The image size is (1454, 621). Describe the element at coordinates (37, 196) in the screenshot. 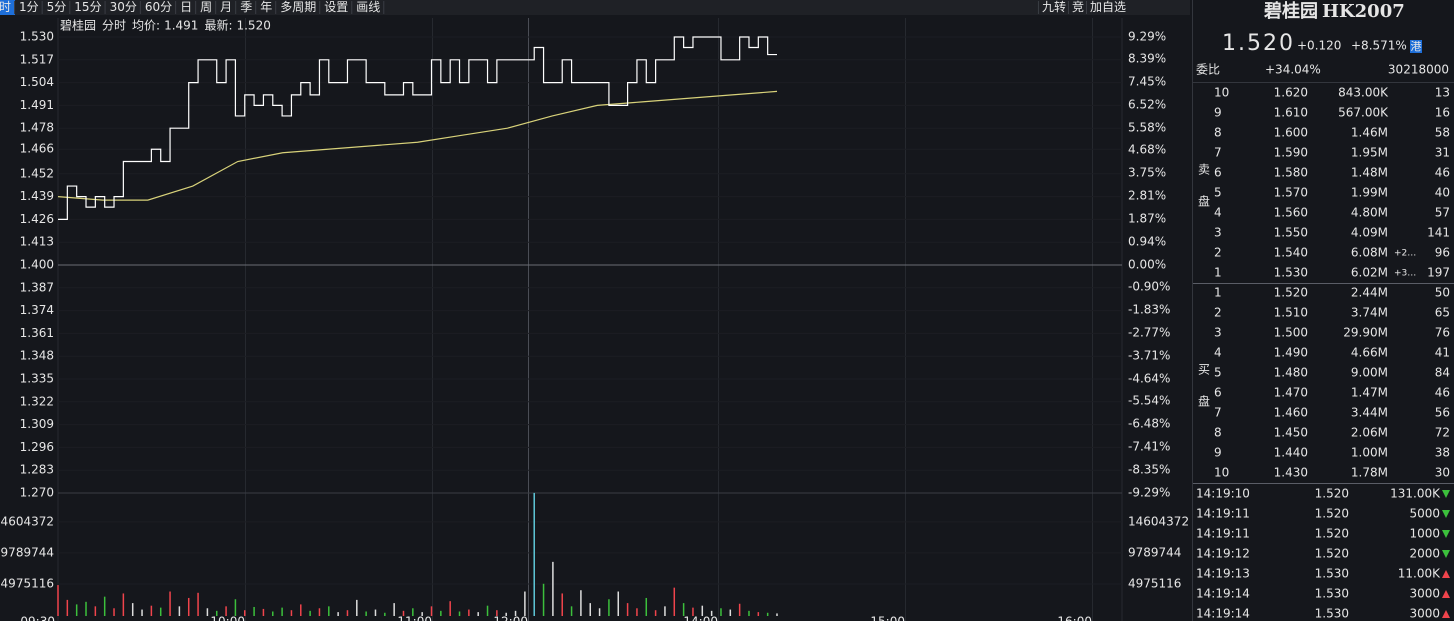

I see `y-tick-label: 1.439` at that location.